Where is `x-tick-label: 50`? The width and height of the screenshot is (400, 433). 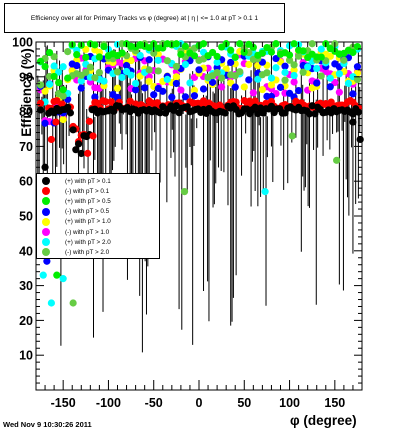 x-tick-label: 50 is located at coordinates (244, 403).